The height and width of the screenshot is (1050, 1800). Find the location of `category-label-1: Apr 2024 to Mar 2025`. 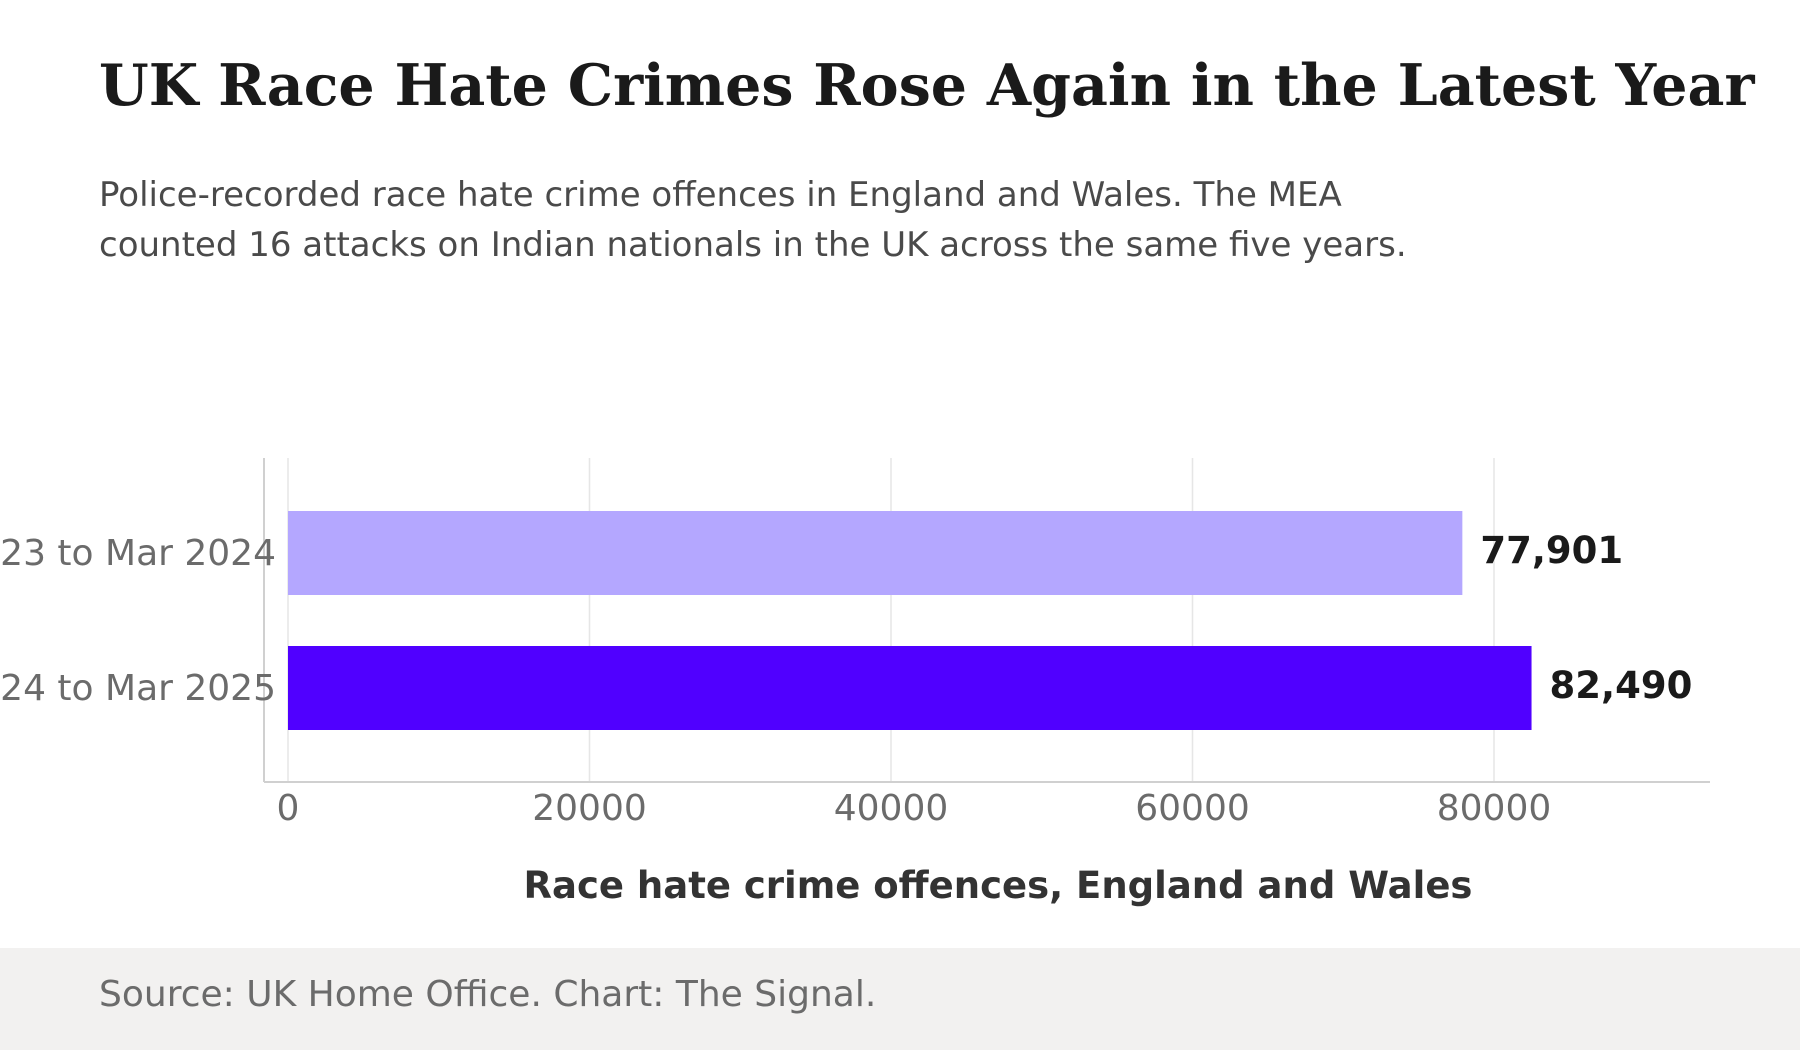

category-label-1: Apr 2024 to Mar 2025 is located at coordinates (138, 688).